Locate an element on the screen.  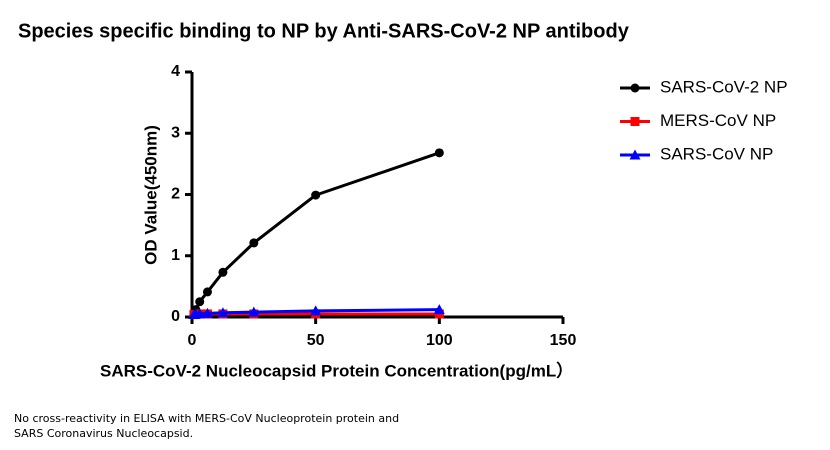
legend-label: SARS-CoV-2 NP is located at coordinates (724, 86).